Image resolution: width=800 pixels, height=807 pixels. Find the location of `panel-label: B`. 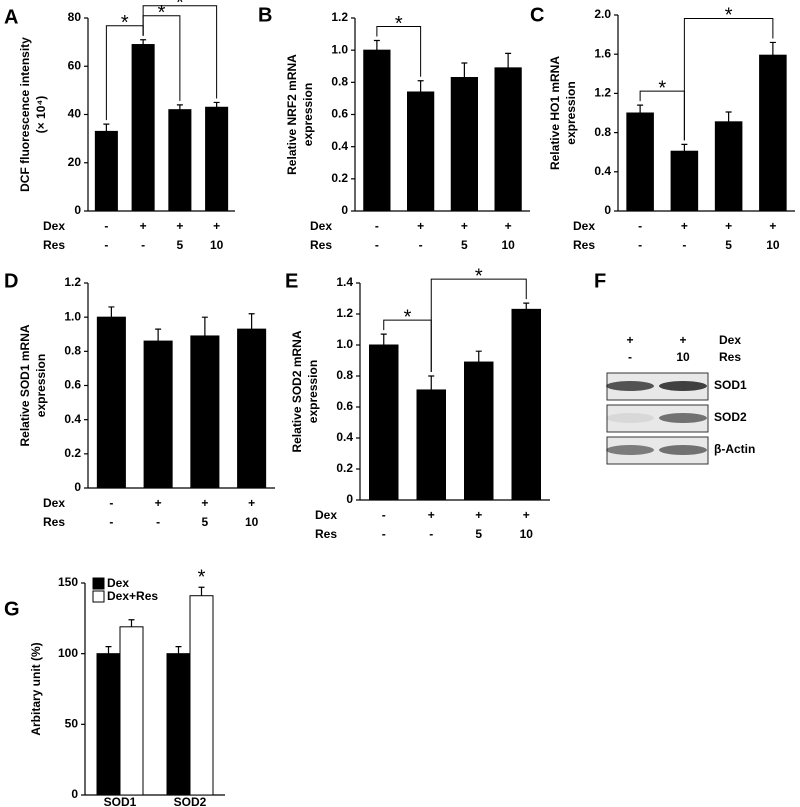

panel-label: B is located at coordinates (265, 15).